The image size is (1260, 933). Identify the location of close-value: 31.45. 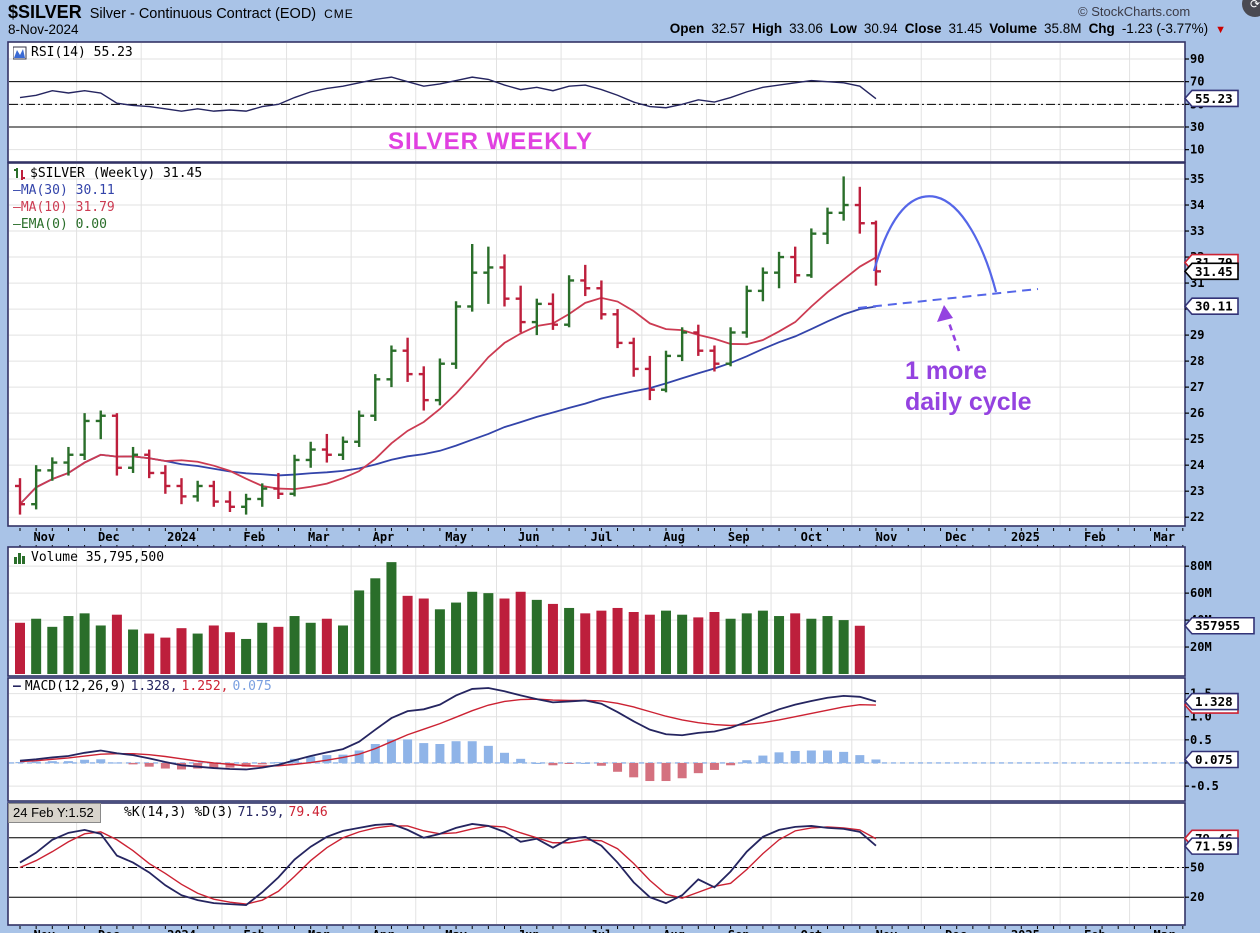
(965, 28).